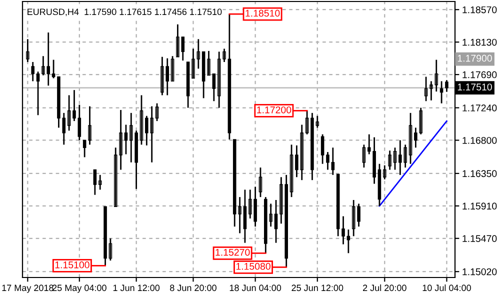 The image size is (500, 300). Describe the element at coordinates (479, 10) in the screenshot. I see `y-tick-label: 1.18570` at that location.